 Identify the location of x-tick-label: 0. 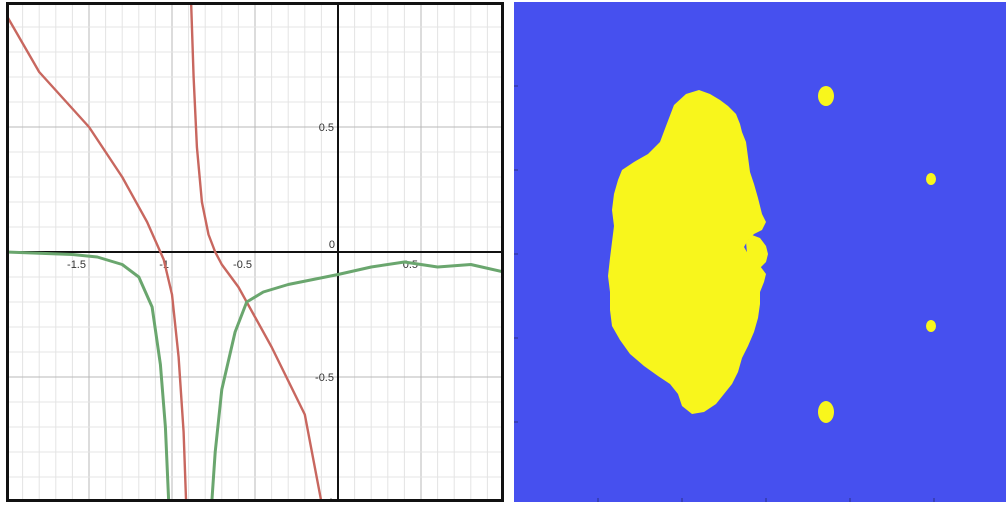
(332, 245).